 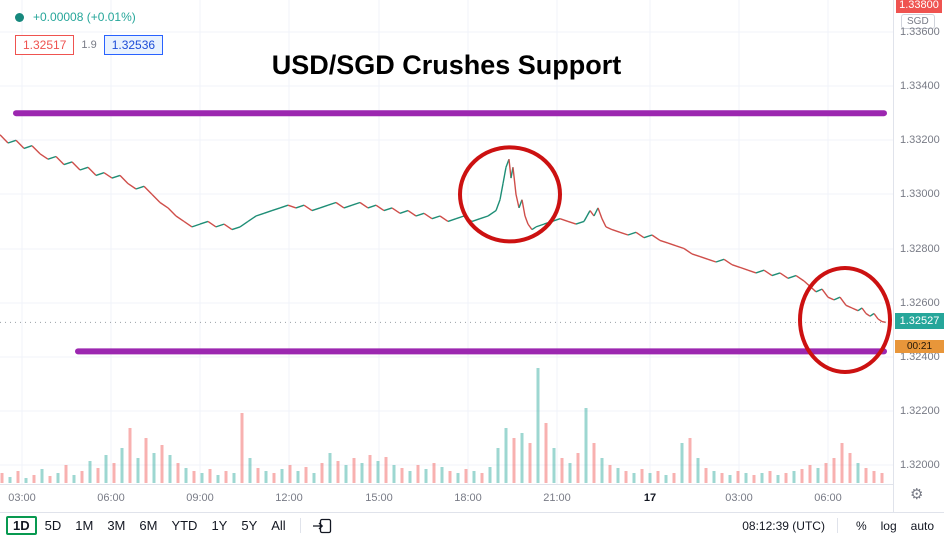 What do you see at coordinates (843, 525) in the screenshot?
I see `toolbar-right-group: 08:12:39 (UTC) % log auto` at bounding box center [843, 525].